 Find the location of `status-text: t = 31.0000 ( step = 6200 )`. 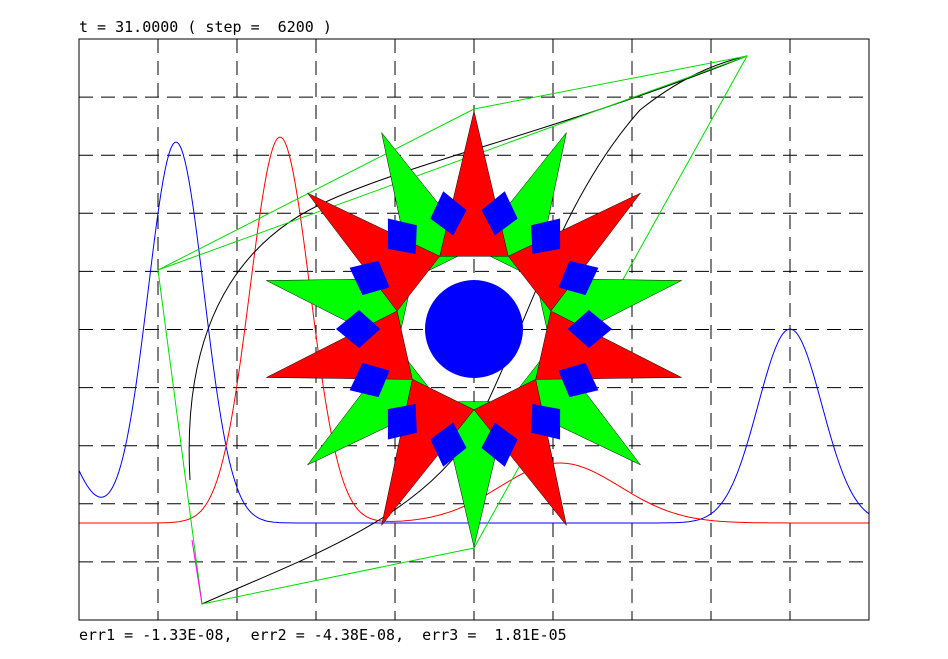

status-text: t = 31.0000 ( step = 6200 ) is located at coordinates (205, 27).